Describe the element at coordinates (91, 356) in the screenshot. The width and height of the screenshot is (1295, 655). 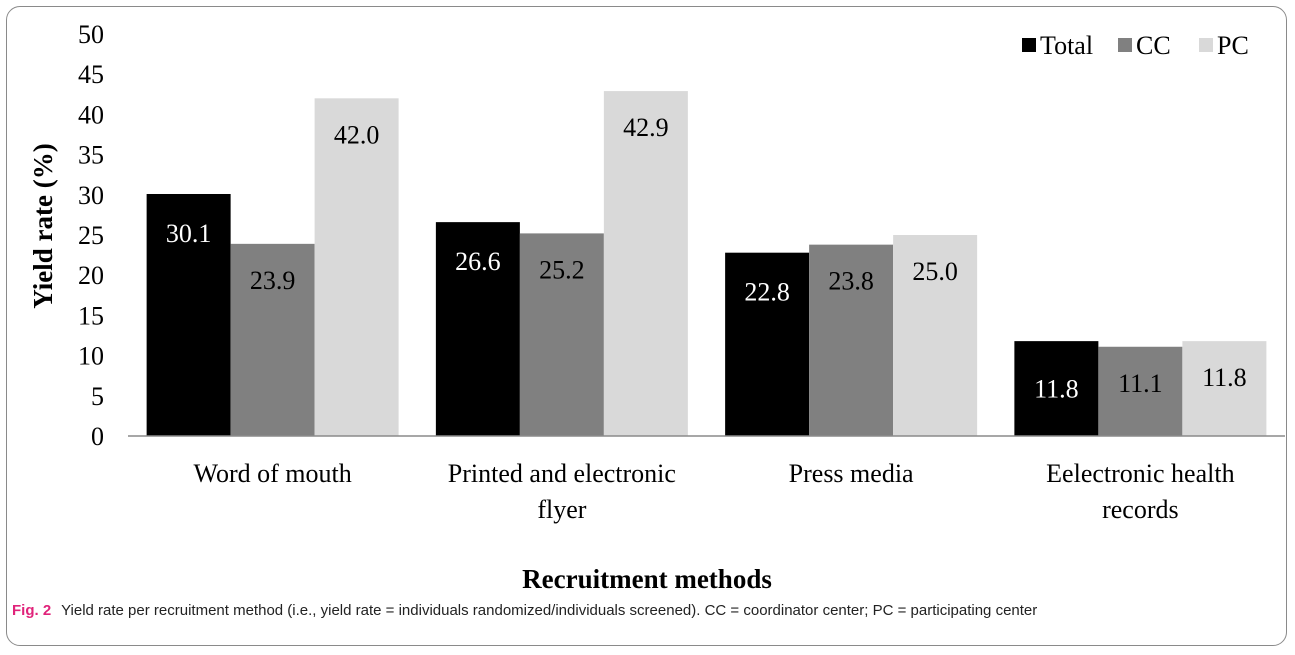
I see `y-tick-label: 10` at that location.